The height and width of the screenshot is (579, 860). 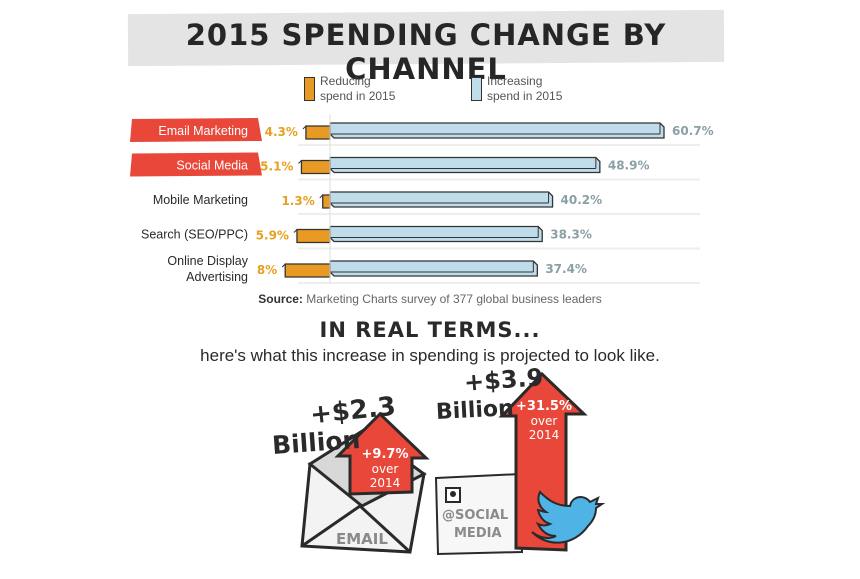 I want to click on category-label: Email Marketing, so click(x=203, y=131).